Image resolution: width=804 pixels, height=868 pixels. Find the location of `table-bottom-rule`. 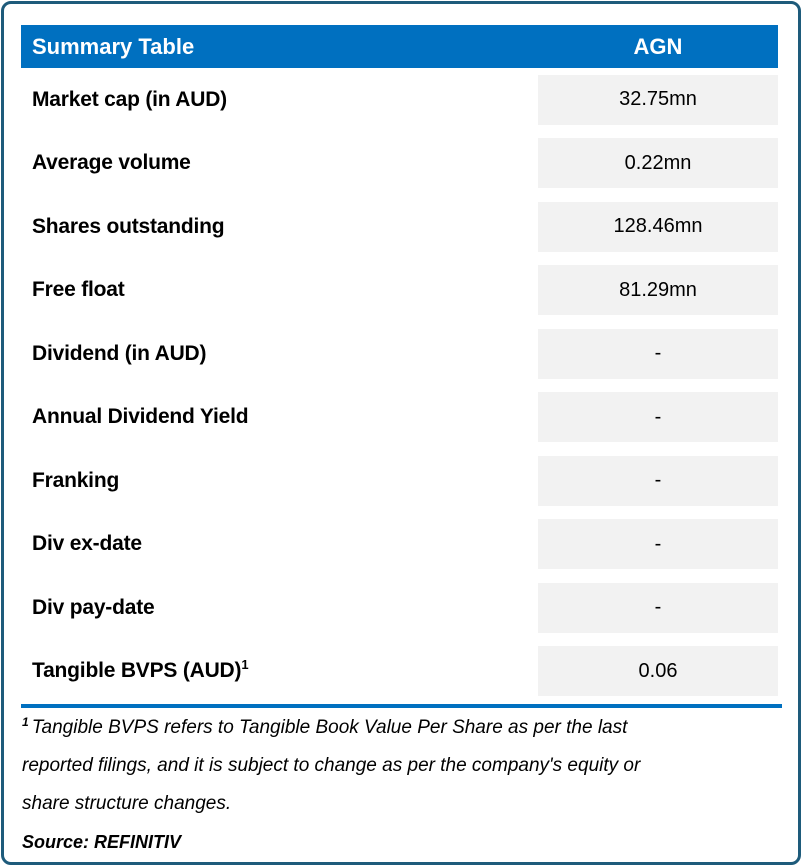

table-bottom-rule is located at coordinates (401, 706).